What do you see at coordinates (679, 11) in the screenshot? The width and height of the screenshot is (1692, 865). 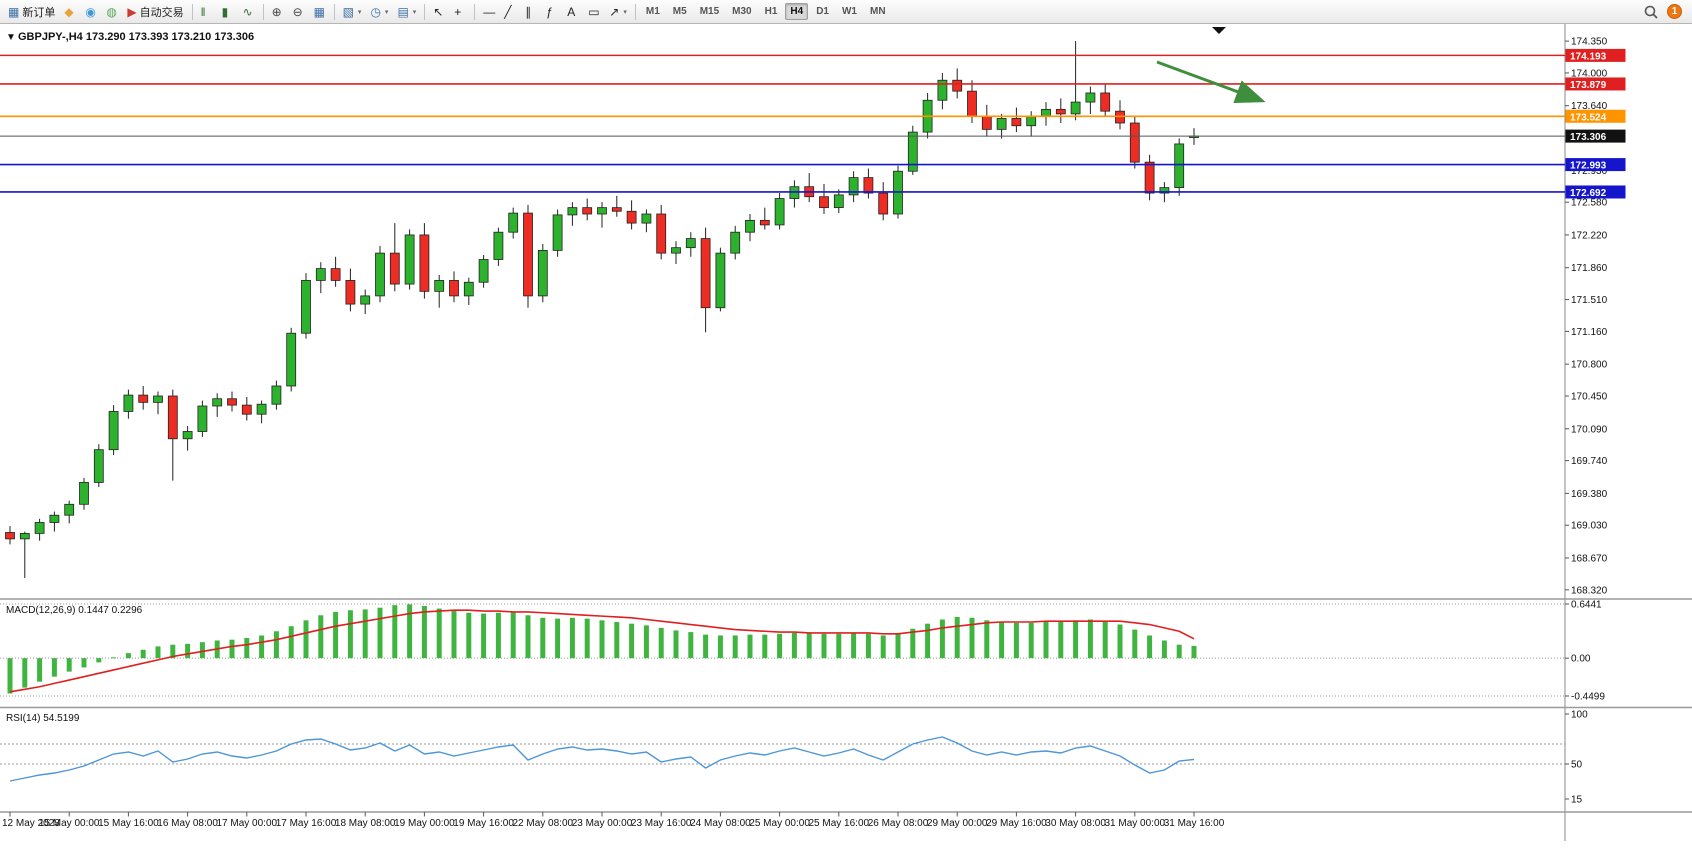 I see `timeframe-m5-button: M5` at bounding box center [679, 11].